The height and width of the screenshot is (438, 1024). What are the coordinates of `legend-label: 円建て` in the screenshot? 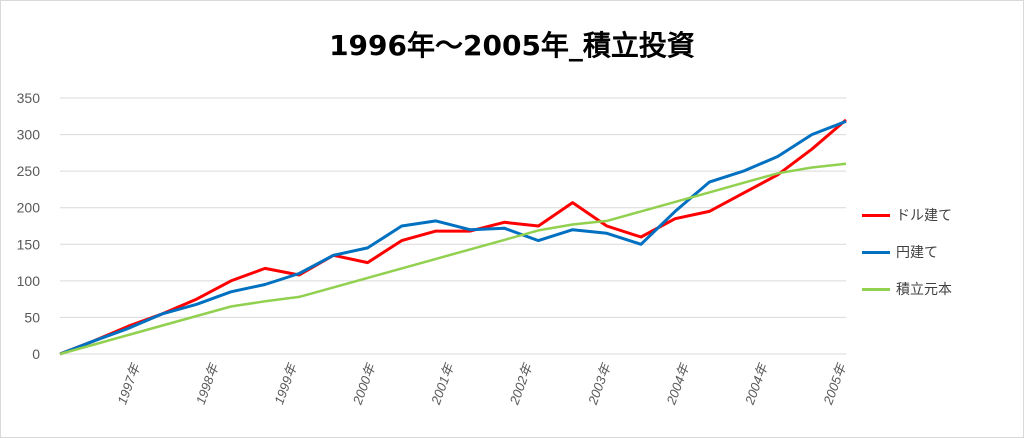 It's located at (917, 253).